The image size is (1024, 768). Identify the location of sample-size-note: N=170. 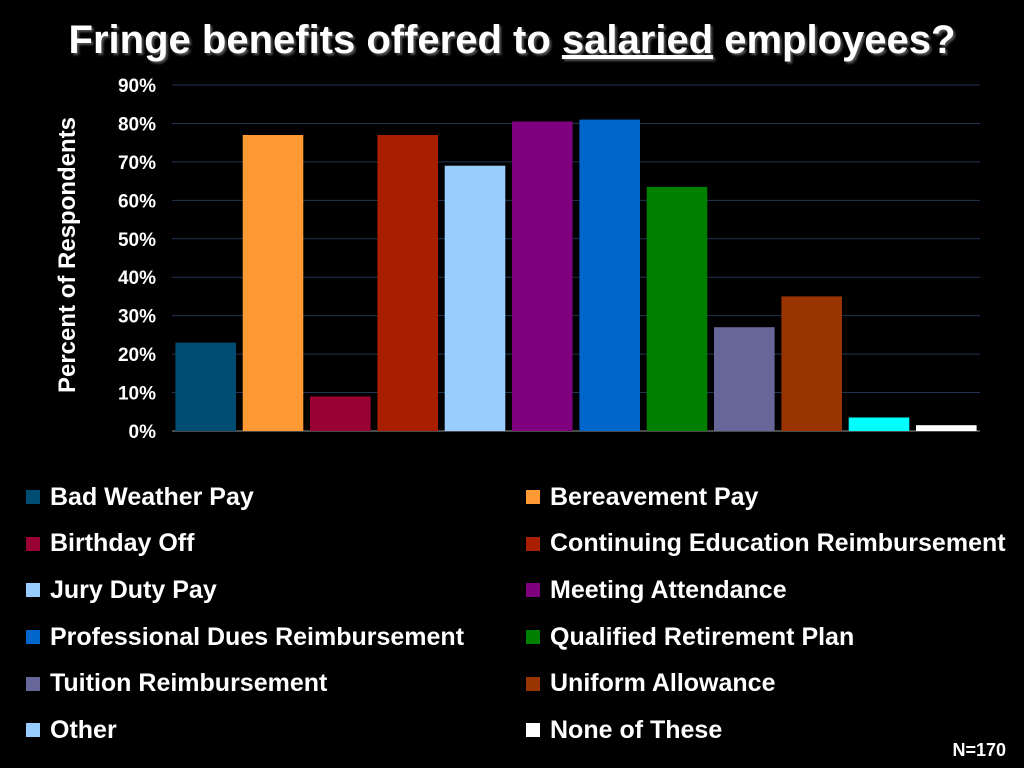
(979, 750).